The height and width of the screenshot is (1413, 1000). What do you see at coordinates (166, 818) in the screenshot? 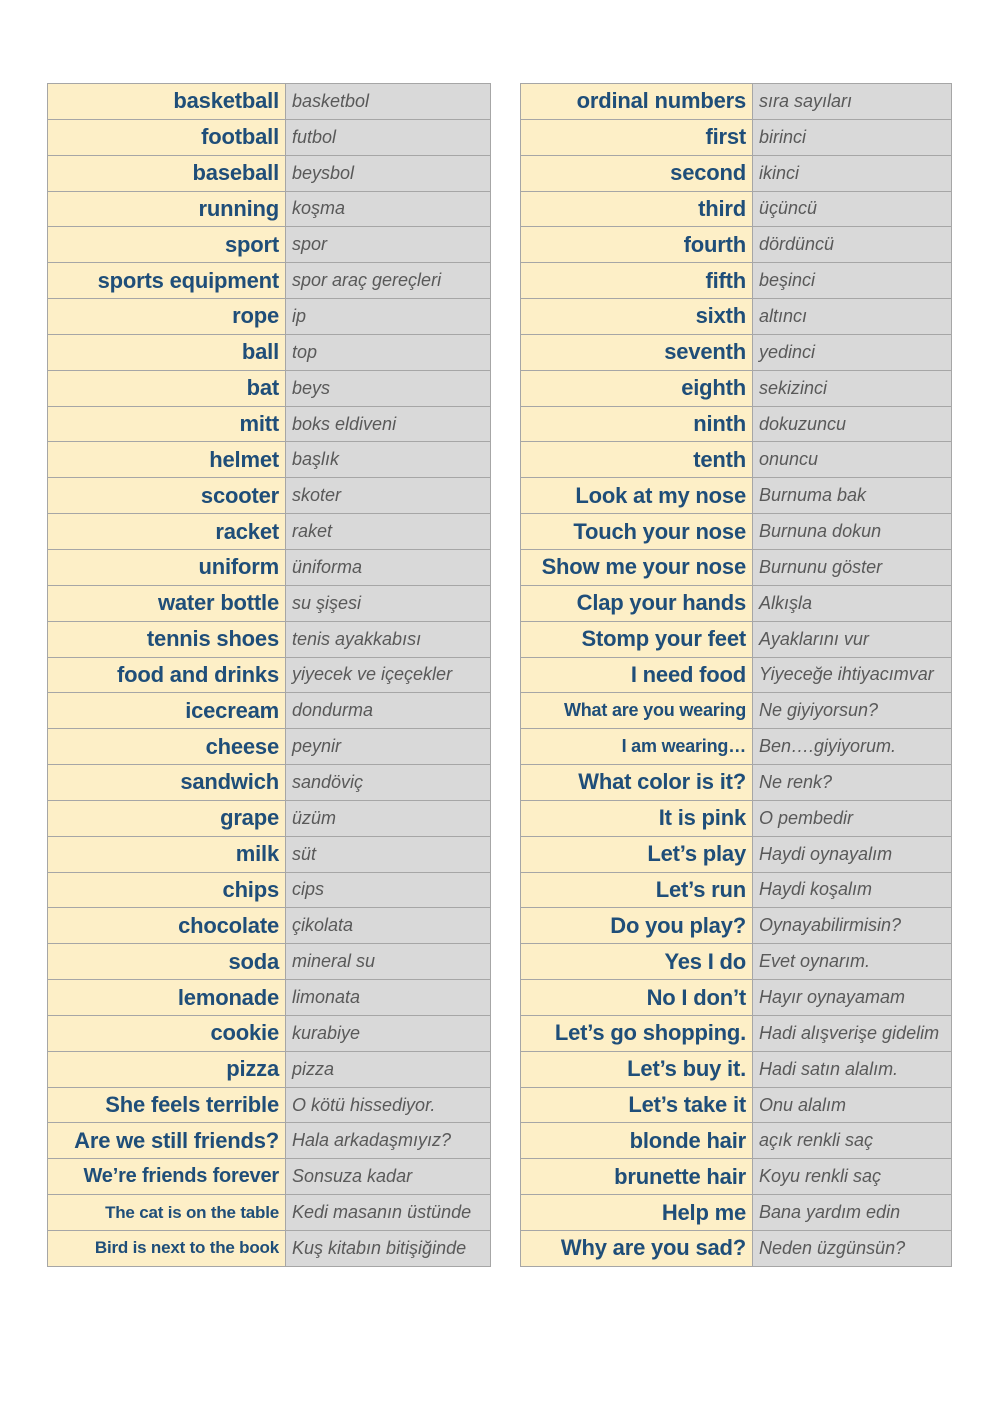
I see `english-term: grape` at bounding box center [166, 818].